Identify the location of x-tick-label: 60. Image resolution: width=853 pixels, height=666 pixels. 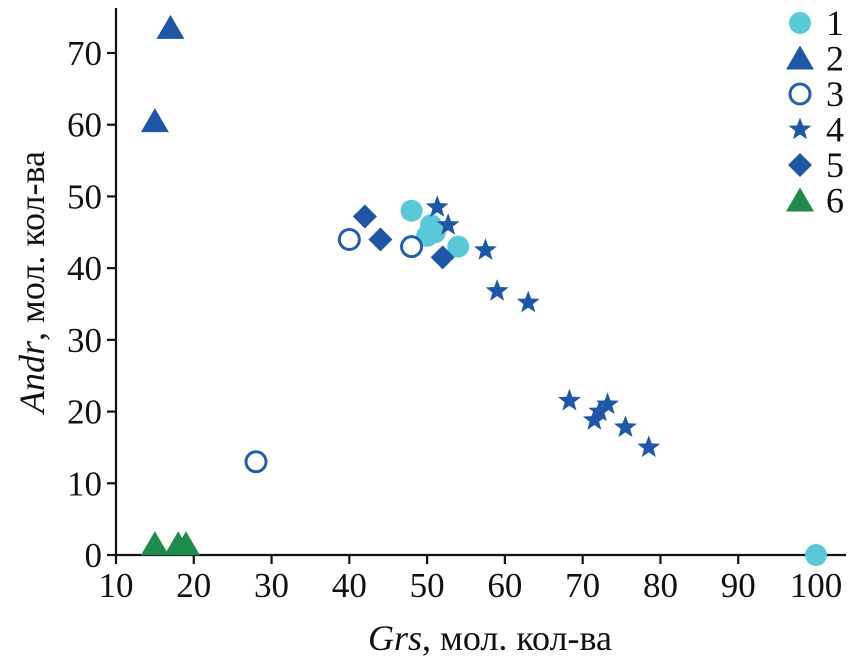
(504, 585).